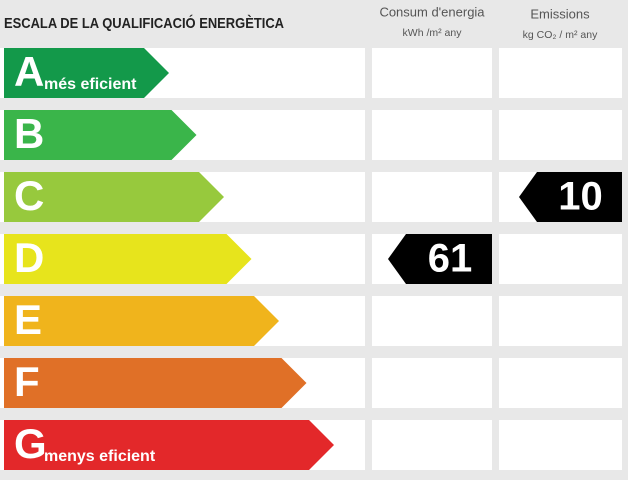 This screenshot has height=480, width=628. I want to click on column-header: Emissions, so click(560, 13).